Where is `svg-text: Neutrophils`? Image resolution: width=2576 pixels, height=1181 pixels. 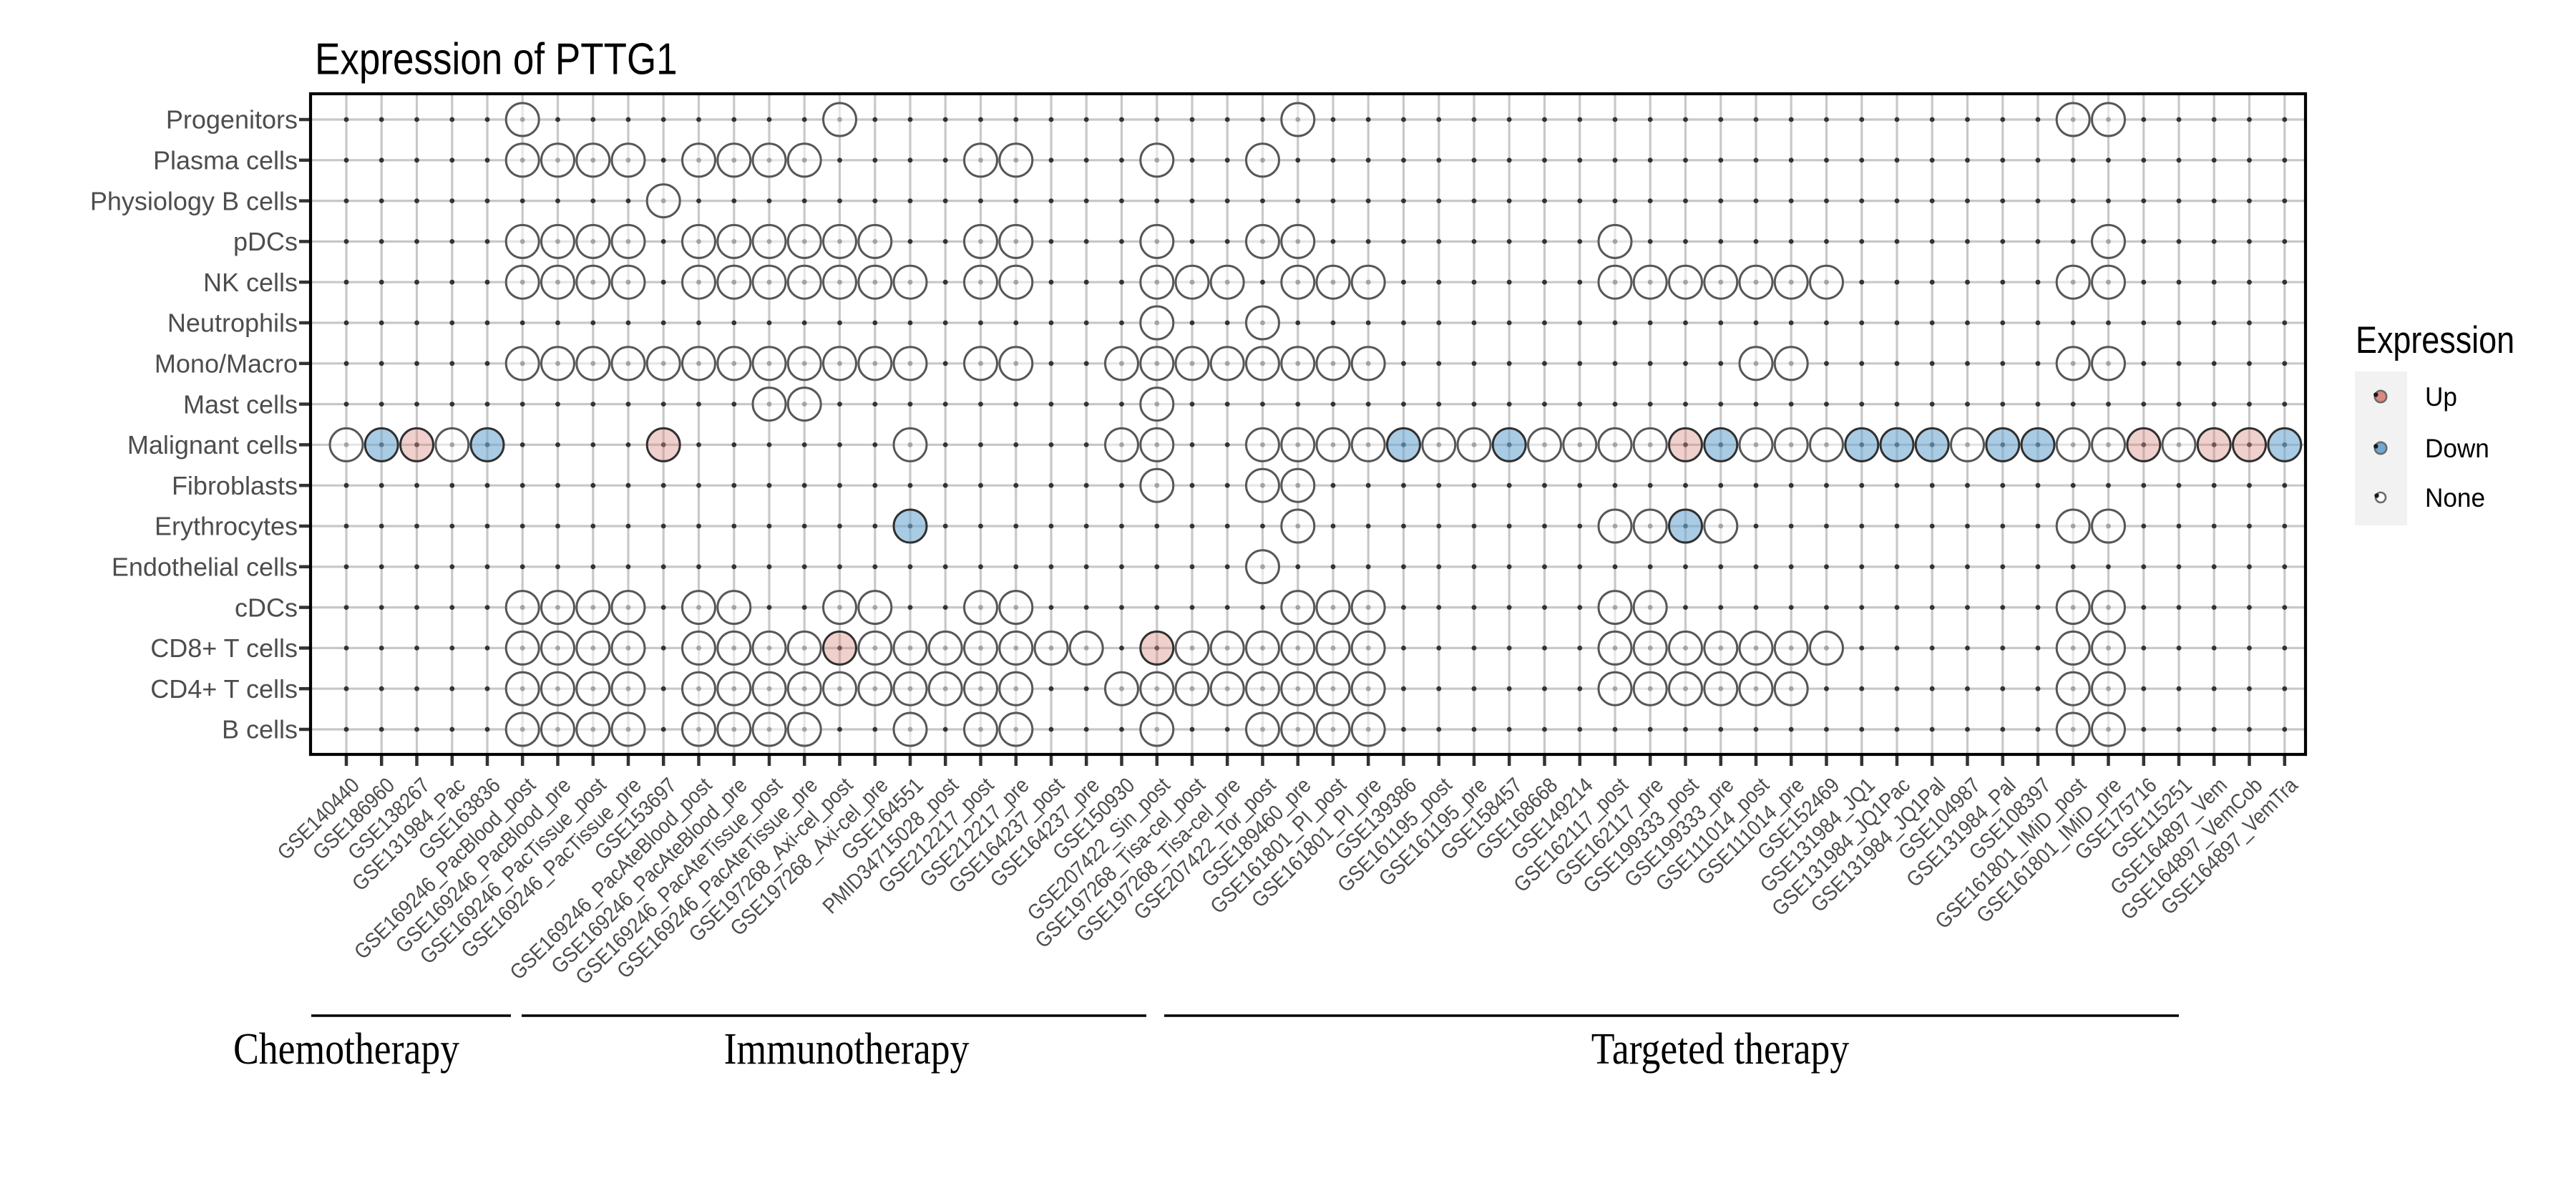
svg-text: Neutrophils is located at coordinates (232, 323).